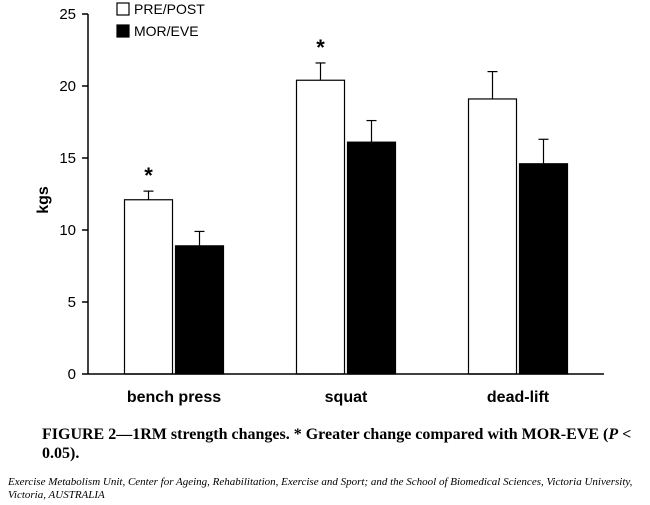  I want to click on y-tick-label: 10, so click(67, 230).